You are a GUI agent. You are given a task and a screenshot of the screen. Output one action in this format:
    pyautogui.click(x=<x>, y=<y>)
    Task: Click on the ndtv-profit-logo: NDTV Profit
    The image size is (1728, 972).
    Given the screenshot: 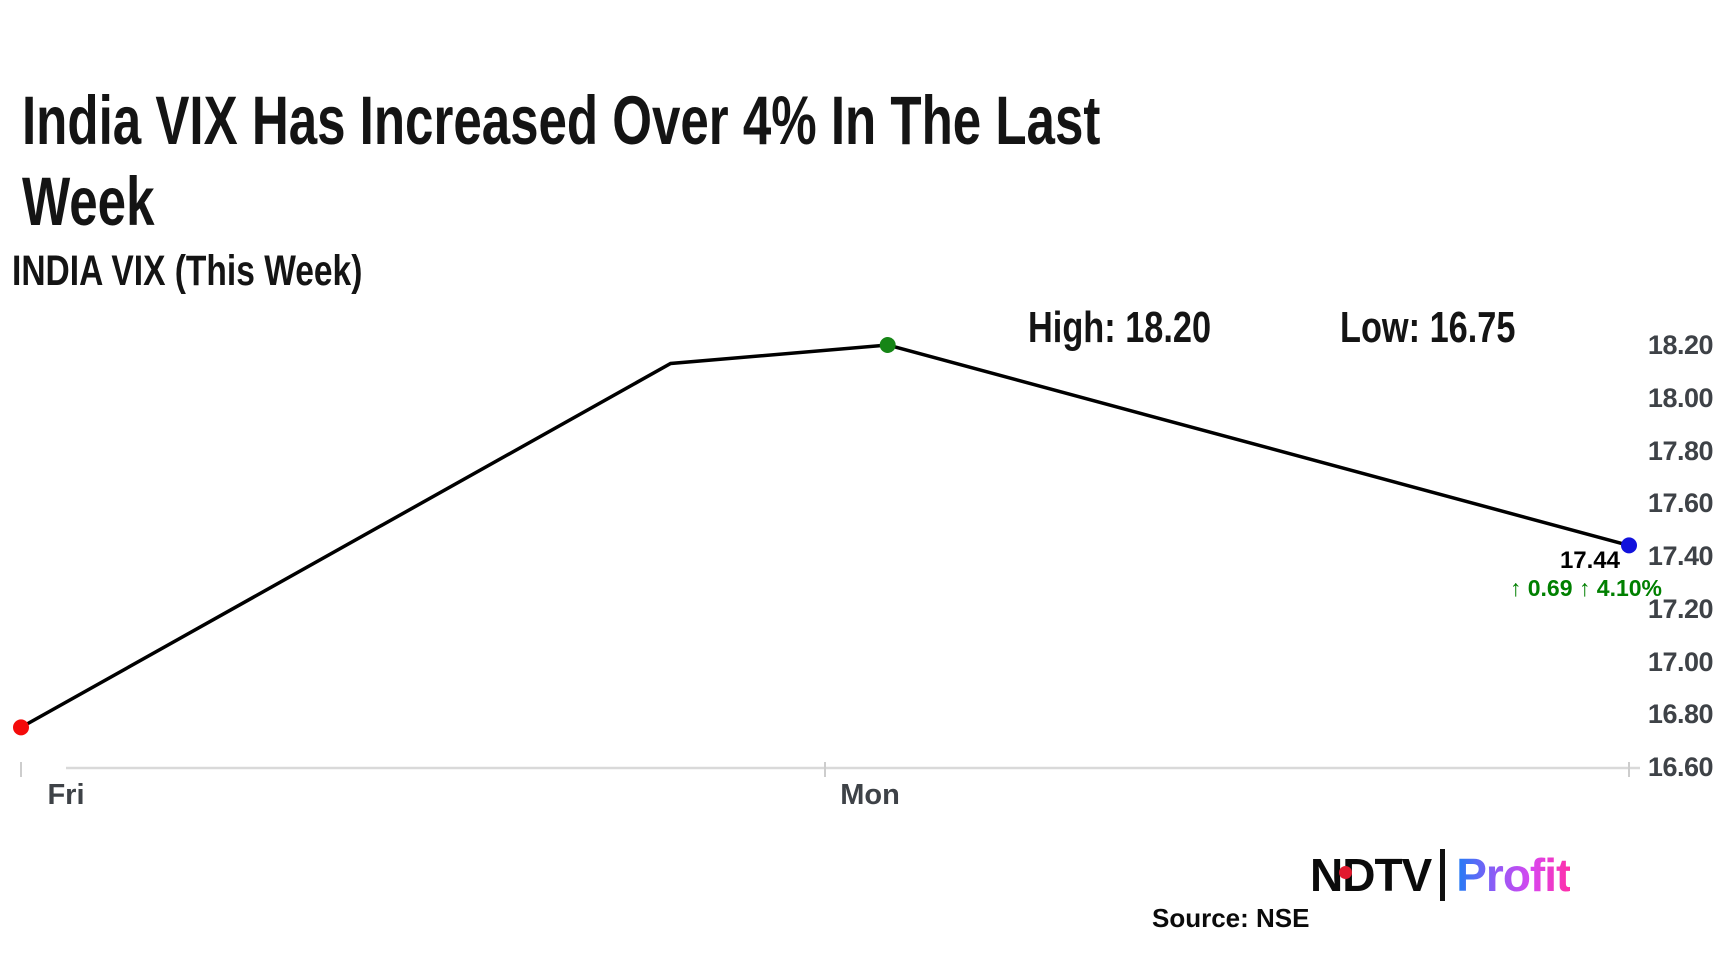 What is the action you would take?
    pyautogui.click(x=1440, y=875)
    